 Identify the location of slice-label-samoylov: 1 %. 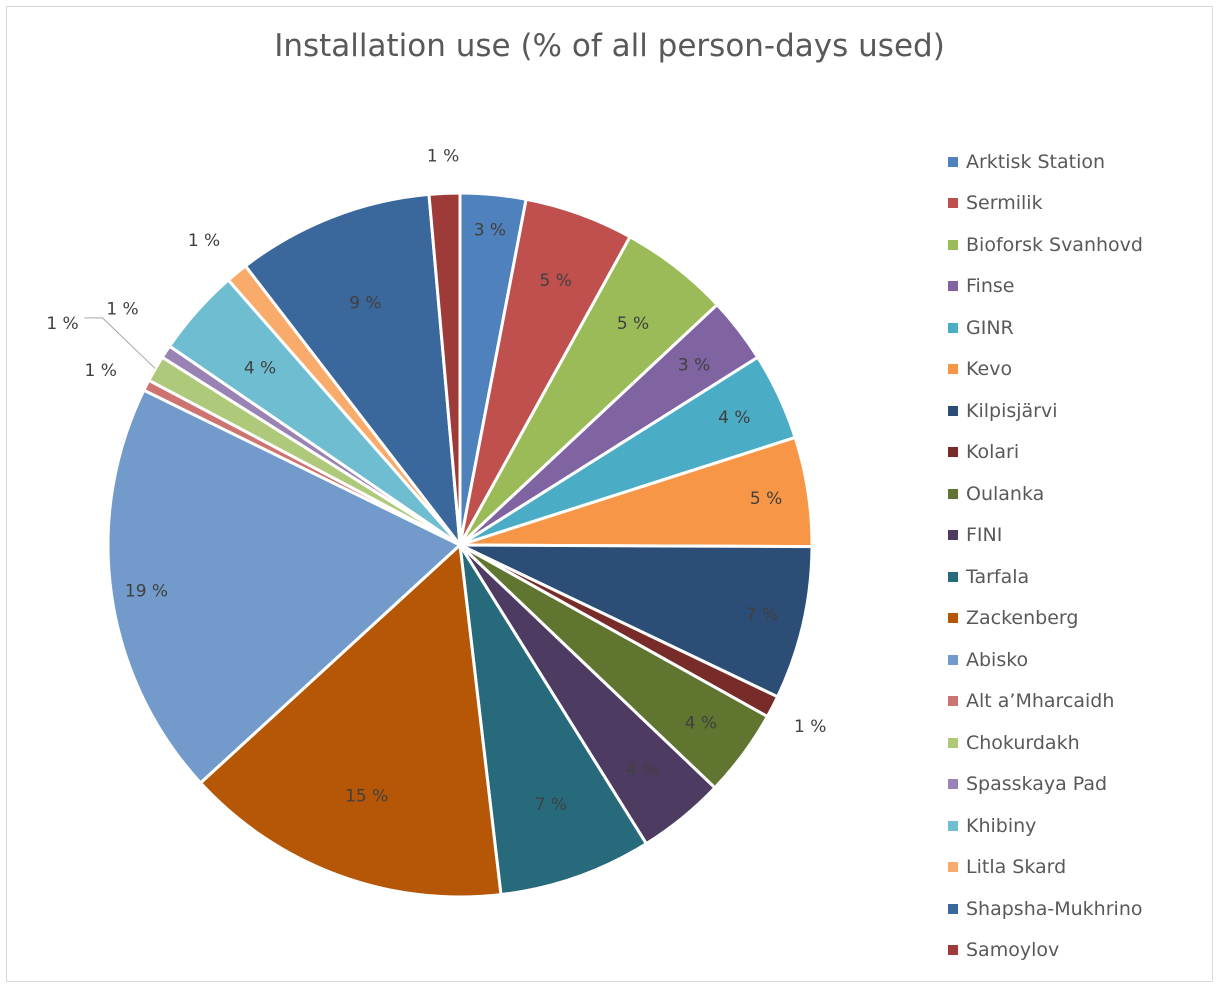
(443, 157).